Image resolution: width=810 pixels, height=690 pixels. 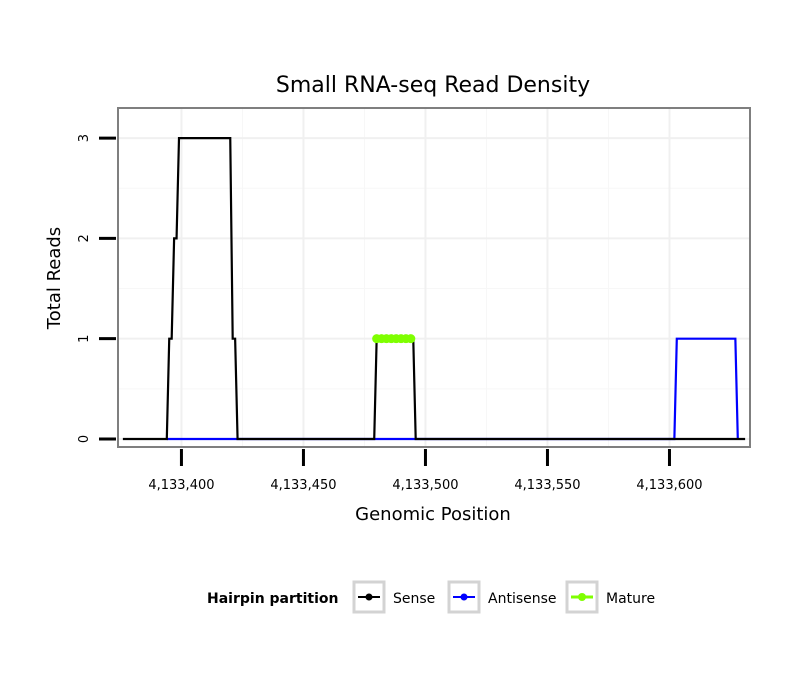 I want to click on x-tick-label: 4,133,500, so click(x=425, y=485).